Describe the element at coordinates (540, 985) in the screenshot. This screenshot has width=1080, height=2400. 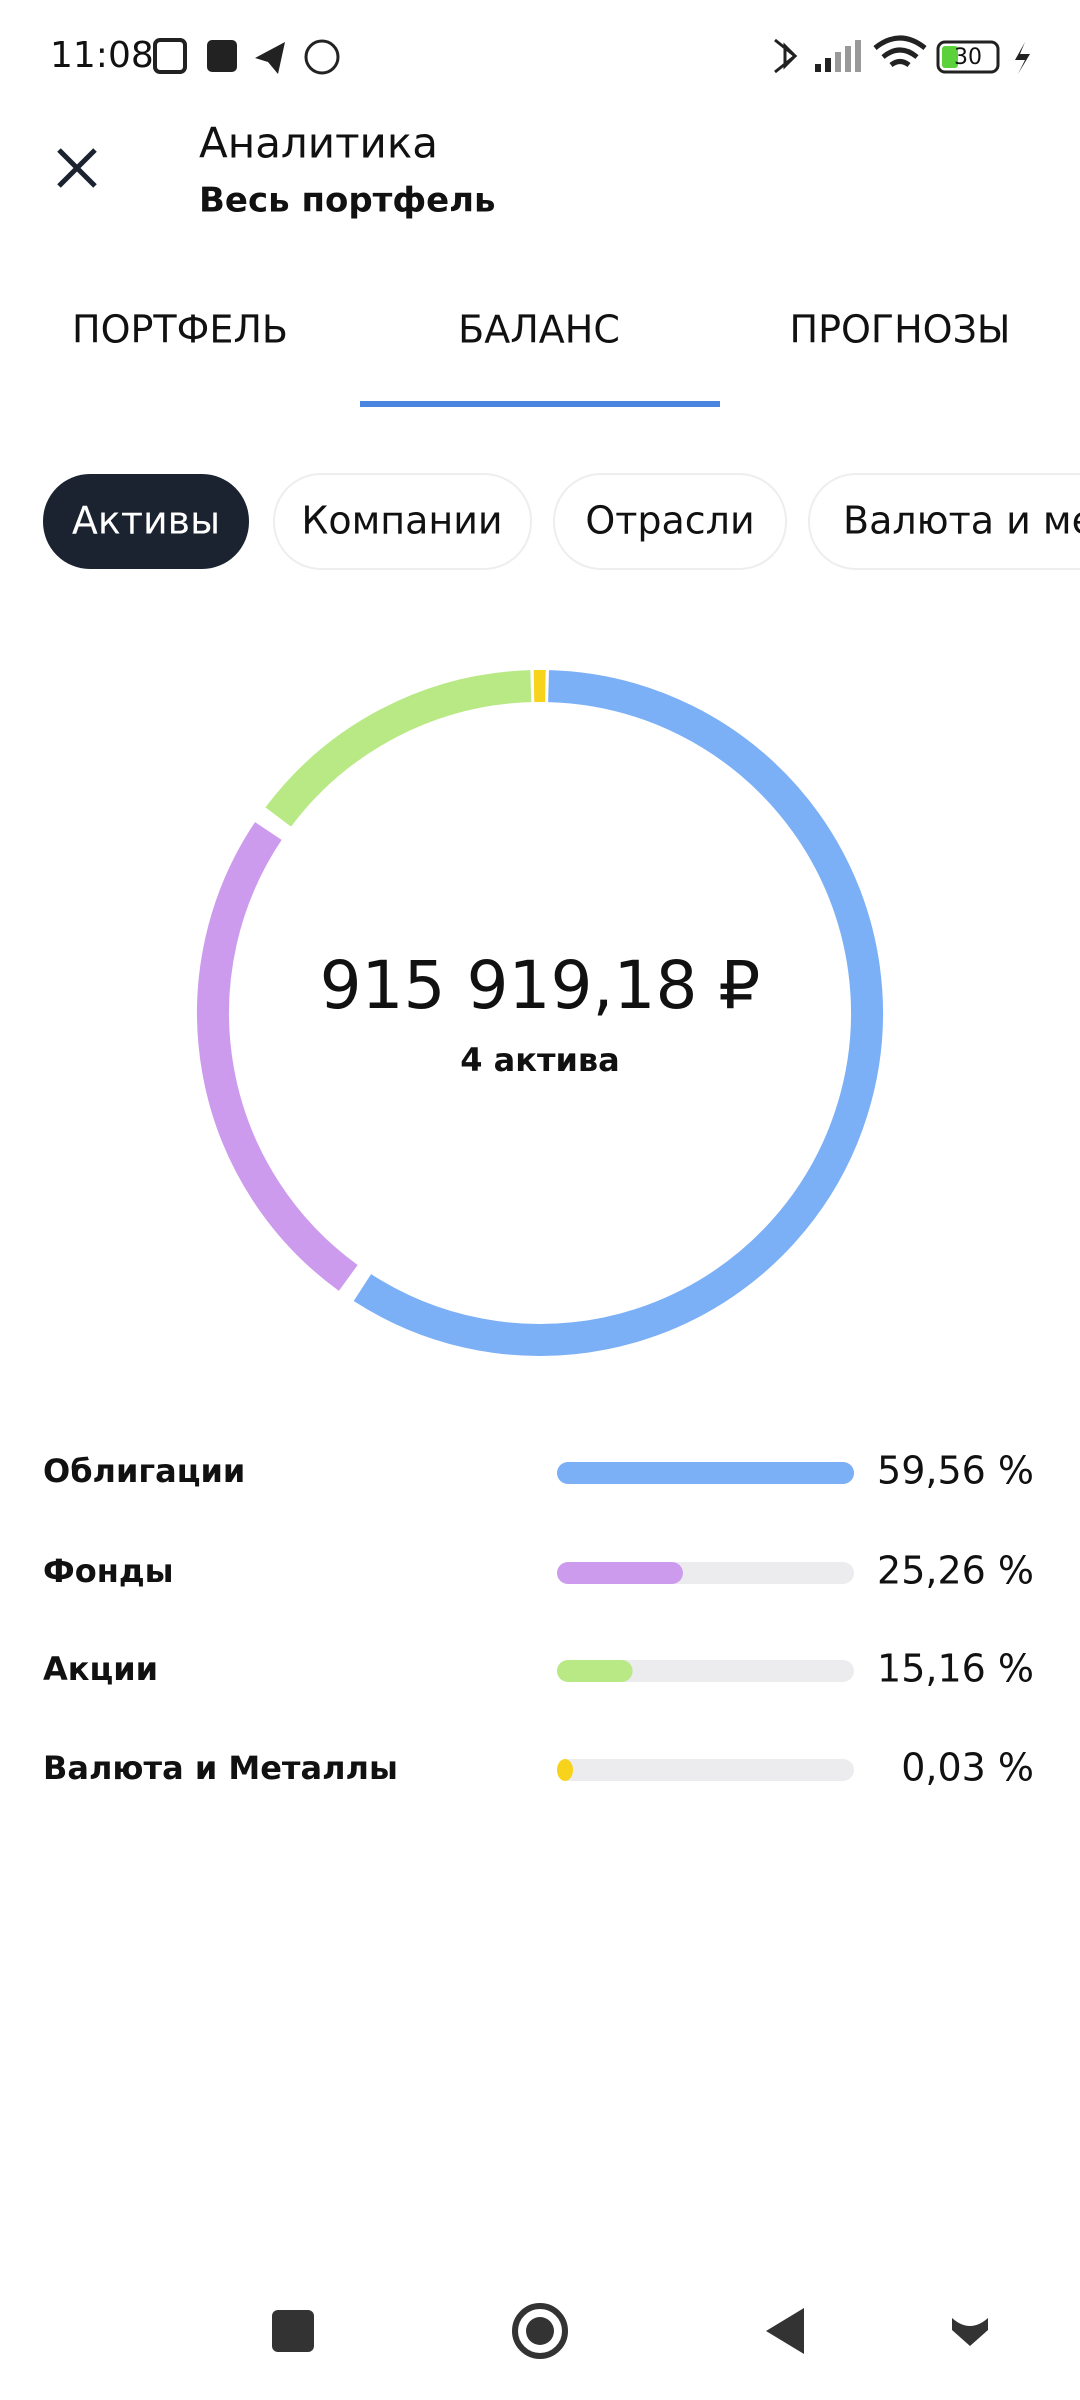
I see `total-value: 915 919,18 ₽` at that location.